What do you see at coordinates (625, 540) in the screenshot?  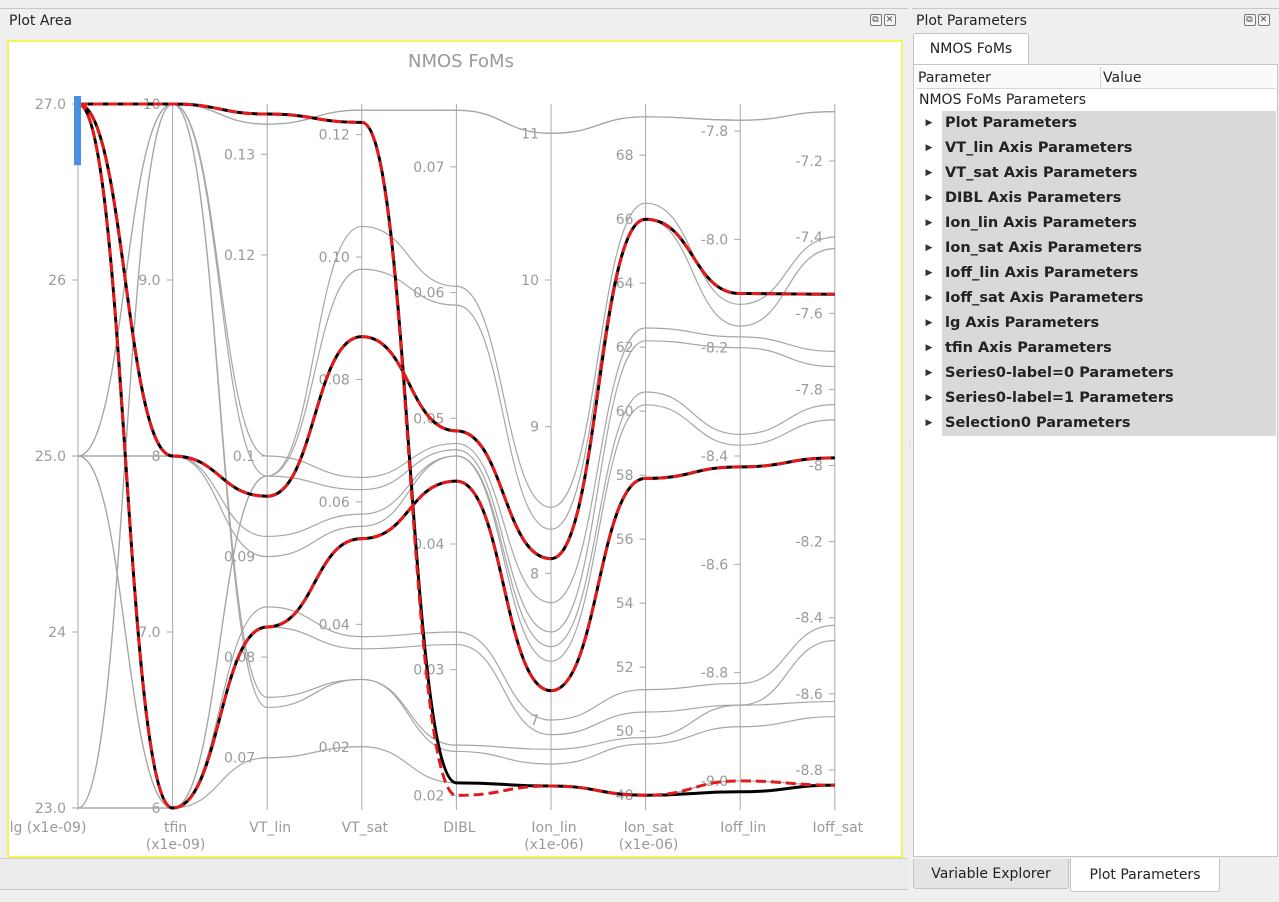 I see `tick-label: 56` at bounding box center [625, 540].